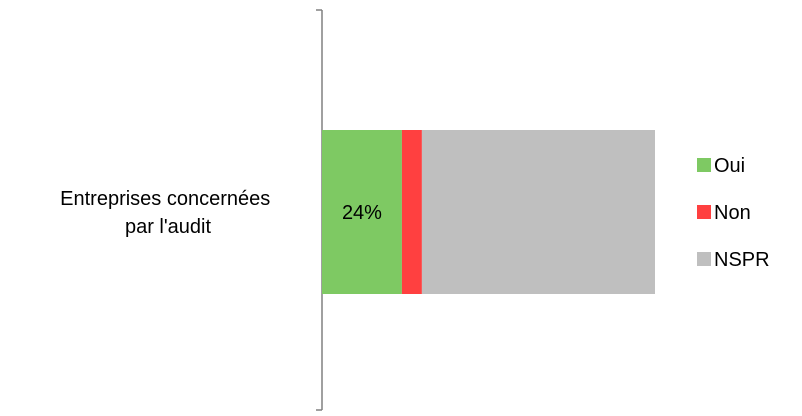  I want to click on legend: Oui Non NSPR, so click(733, 213).